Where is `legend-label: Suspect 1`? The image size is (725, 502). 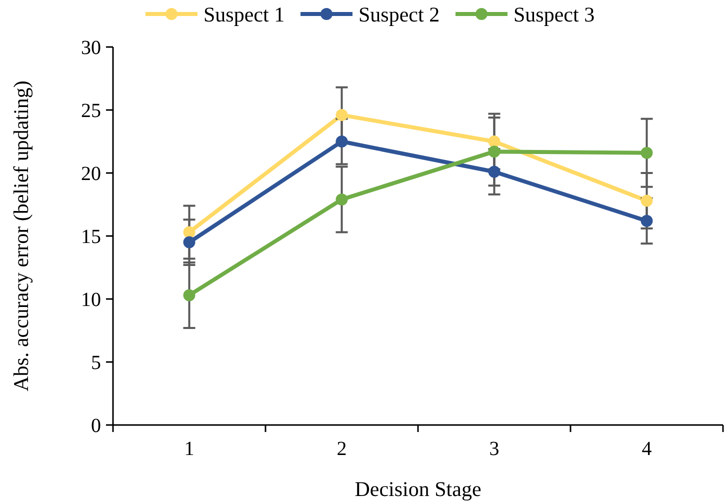 legend-label: Suspect 1 is located at coordinates (244, 14).